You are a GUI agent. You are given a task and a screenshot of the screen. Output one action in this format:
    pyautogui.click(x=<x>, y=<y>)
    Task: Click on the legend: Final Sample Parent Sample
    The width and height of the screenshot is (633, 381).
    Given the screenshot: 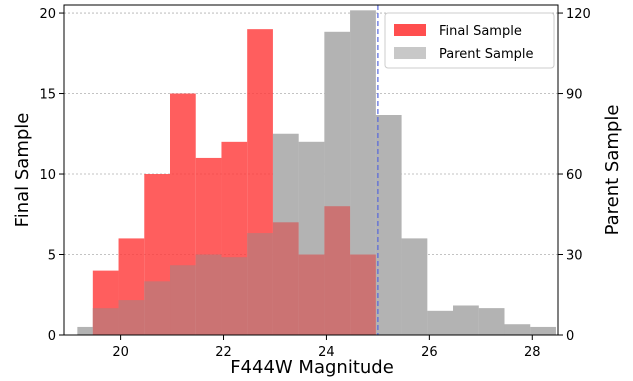 What is the action you would take?
    pyautogui.click(x=469, y=40)
    